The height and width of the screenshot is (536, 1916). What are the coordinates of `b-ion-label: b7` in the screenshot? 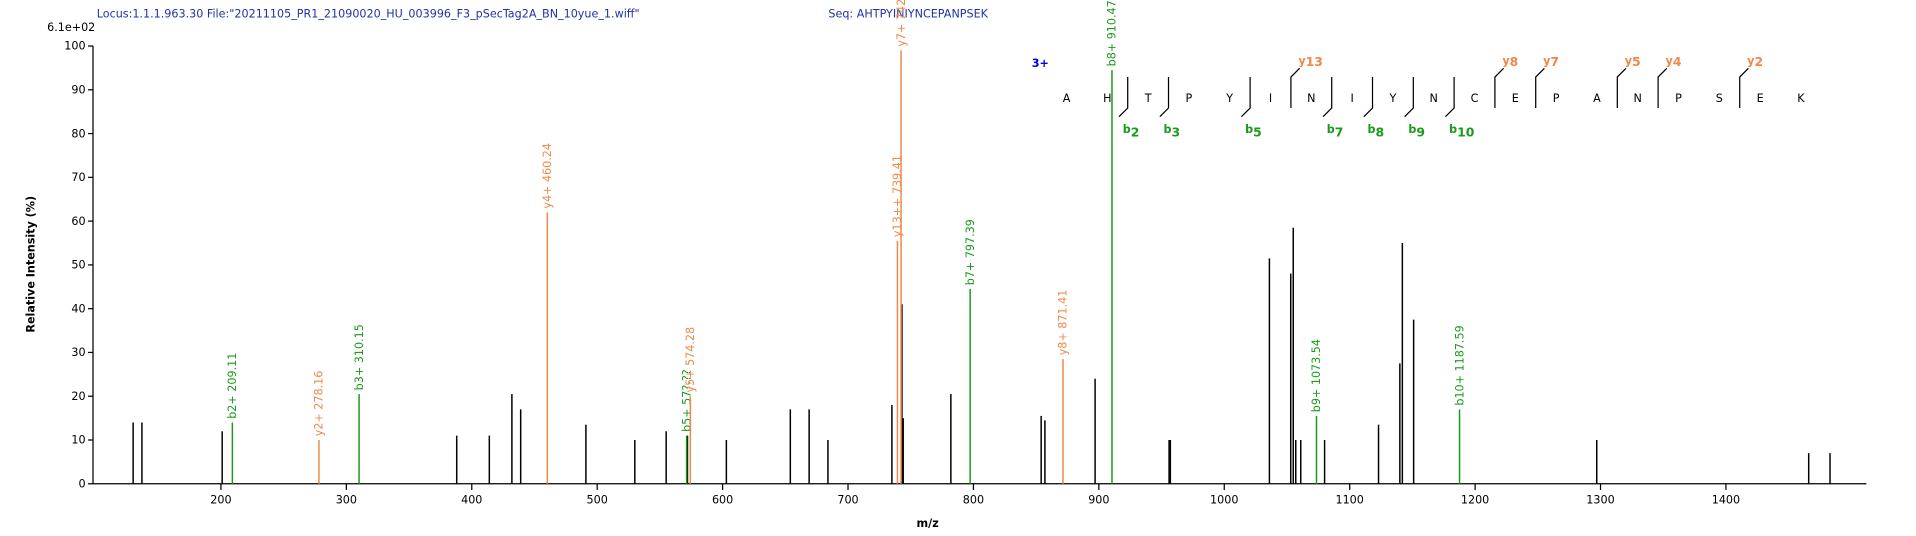 It's located at (1335, 131).